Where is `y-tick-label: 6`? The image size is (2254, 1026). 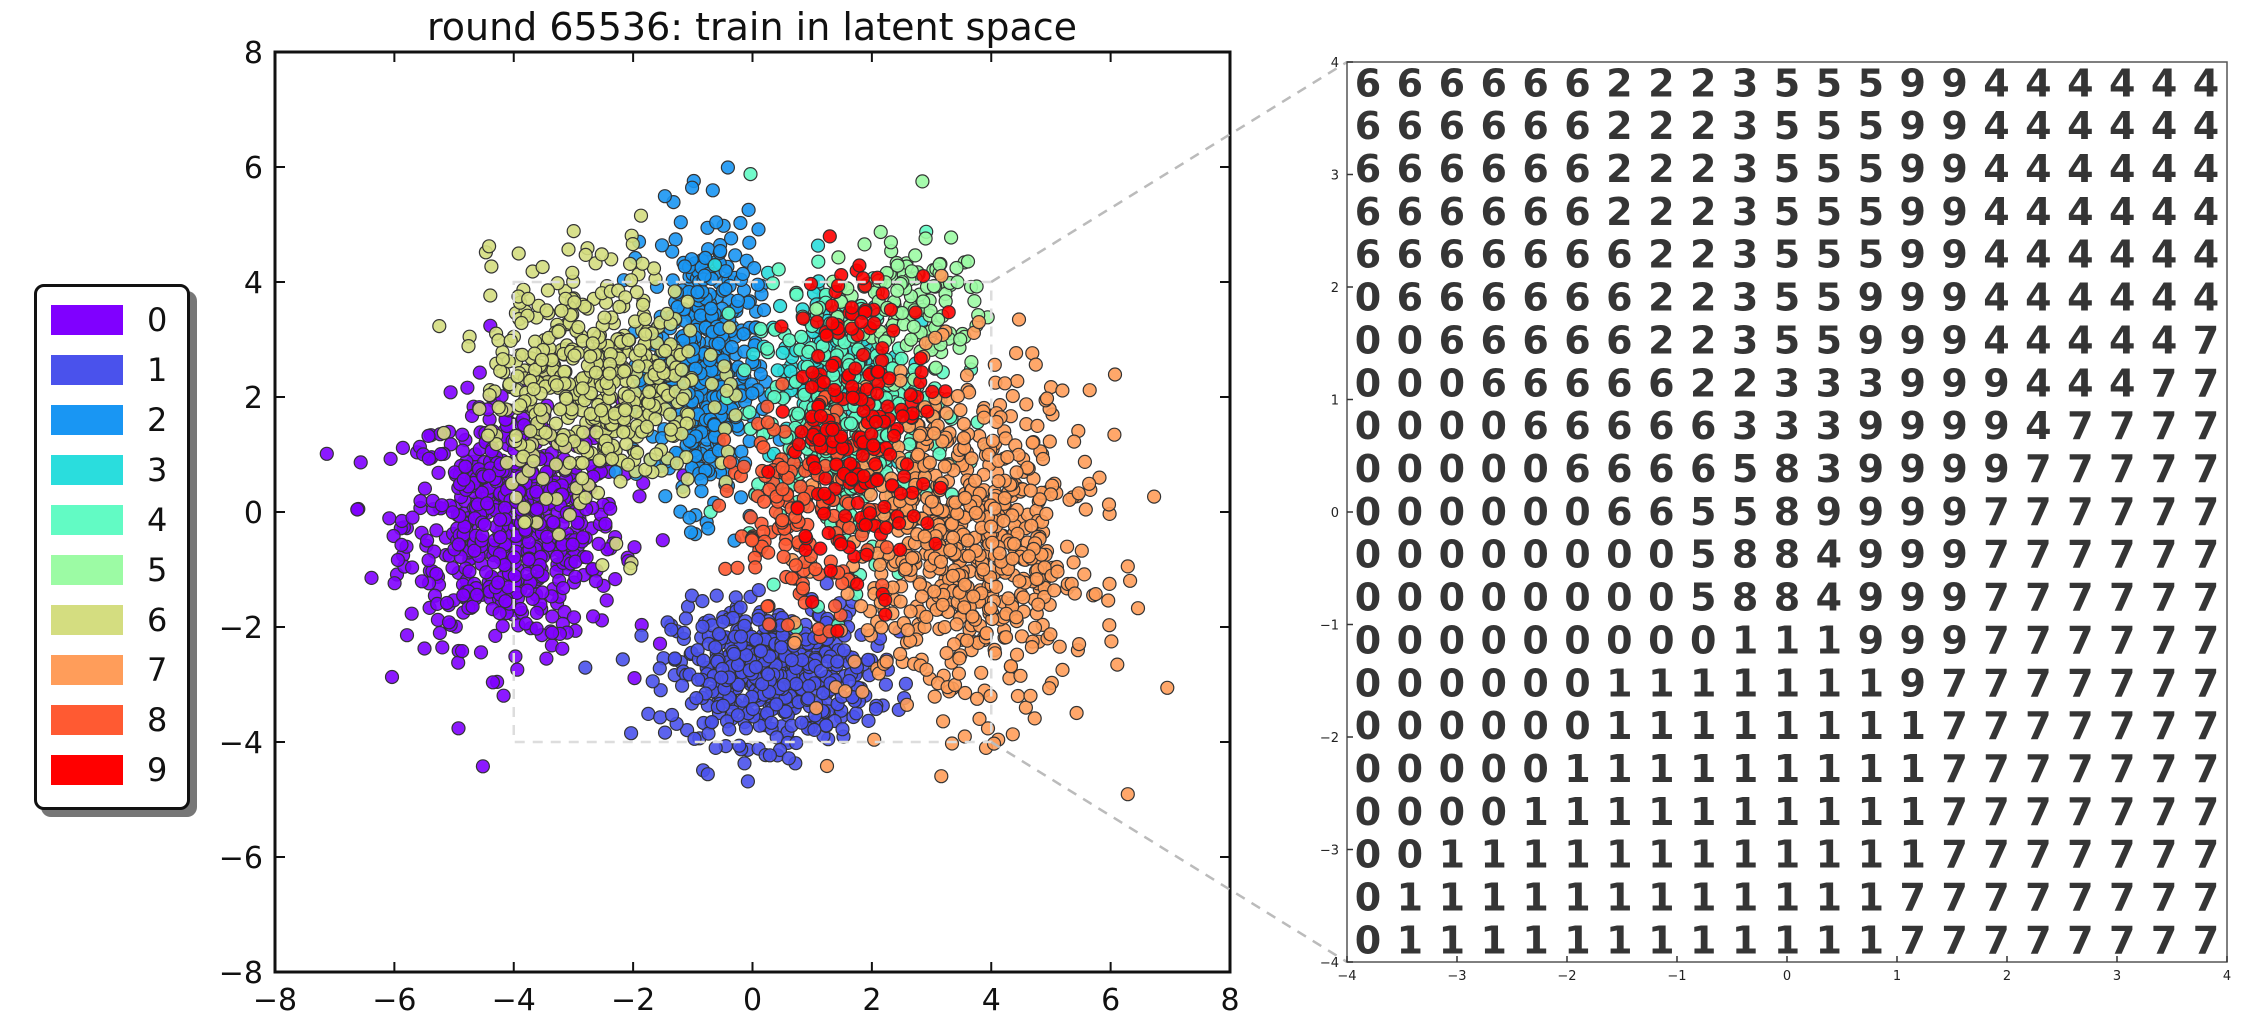
y-tick-label: 6 is located at coordinates (253, 168).